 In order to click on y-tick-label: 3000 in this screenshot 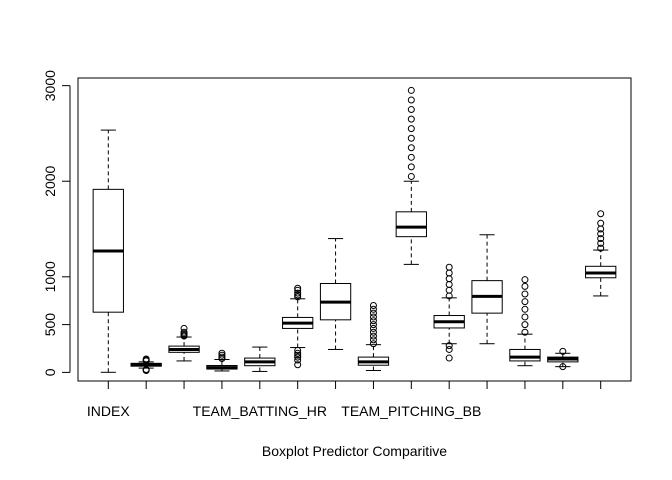, I will do `click(50, 85)`.